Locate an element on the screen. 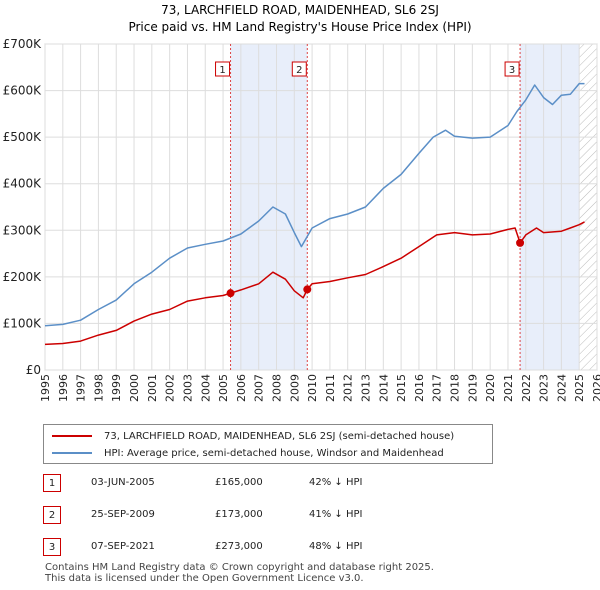 The width and height of the screenshot is (600, 590). legend-swatch-hpi is located at coordinates (72, 453).